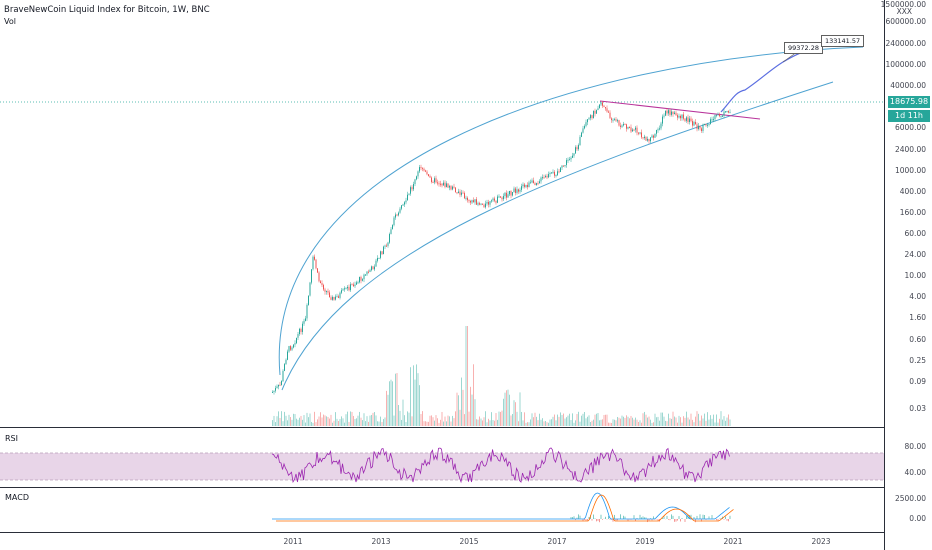 The image size is (932, 550). What do you see at coordinates (905, 43) in the screenshot?
I see `price-tick: 240000.00` at bounding box center [905, 43].